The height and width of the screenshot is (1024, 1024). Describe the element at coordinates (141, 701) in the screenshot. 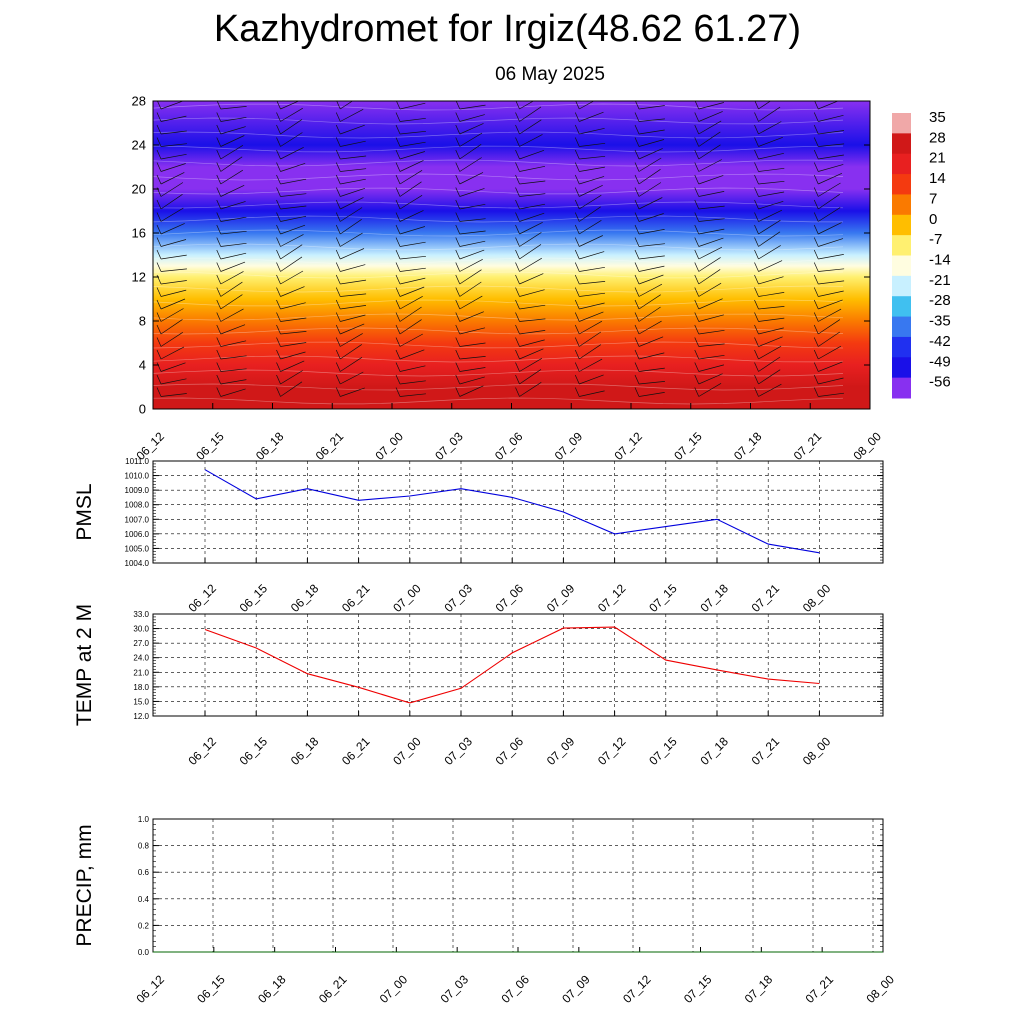

I see `y-tick-label: 15.0` at that location.